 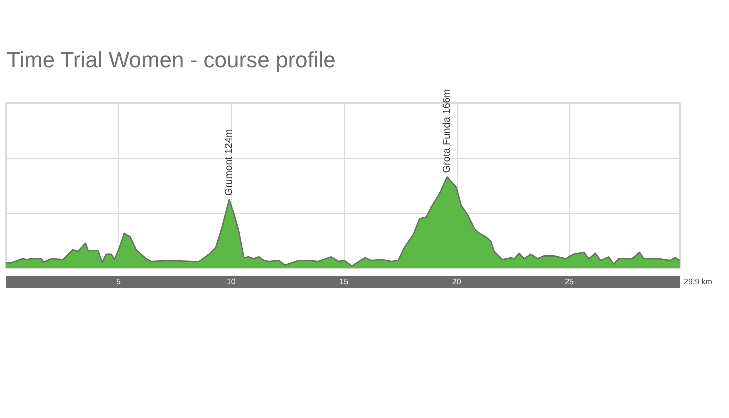 What do you see at coordinates (698, 282) in the screenshot?
I see `x-axis-title: 29,9 km` at bounding box center [698, 282].